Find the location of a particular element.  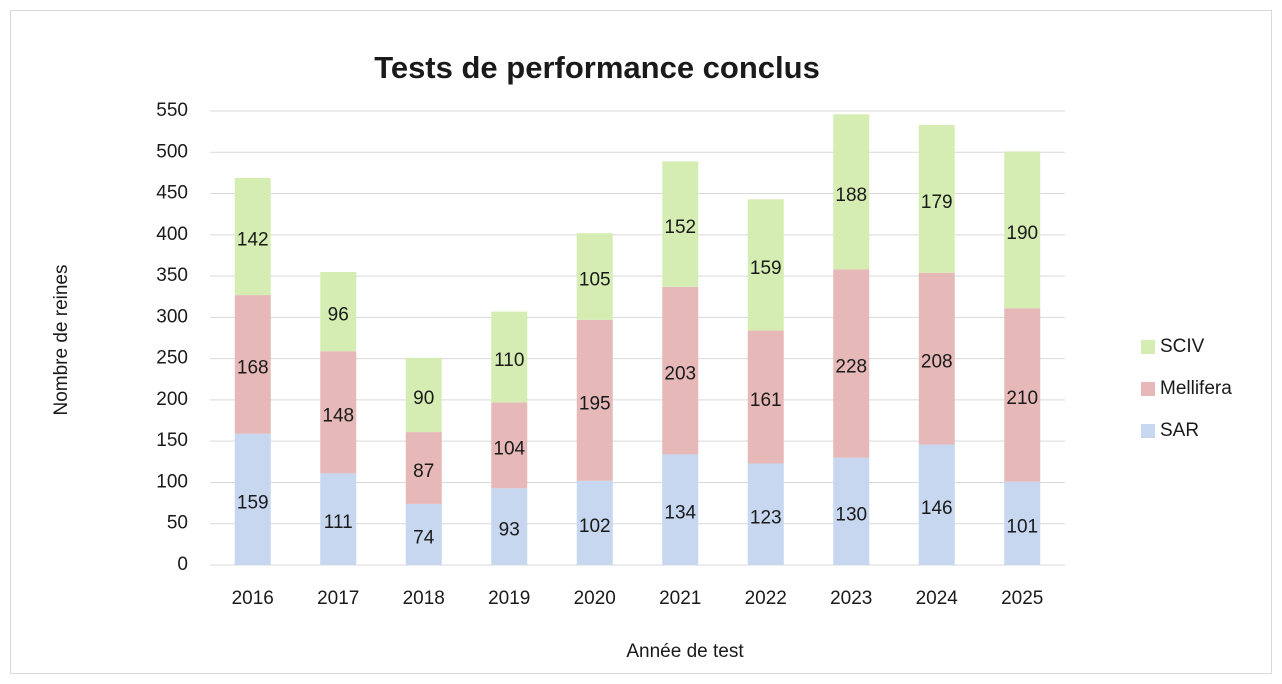

data-label: 179 is located at coordinates (937, 202).